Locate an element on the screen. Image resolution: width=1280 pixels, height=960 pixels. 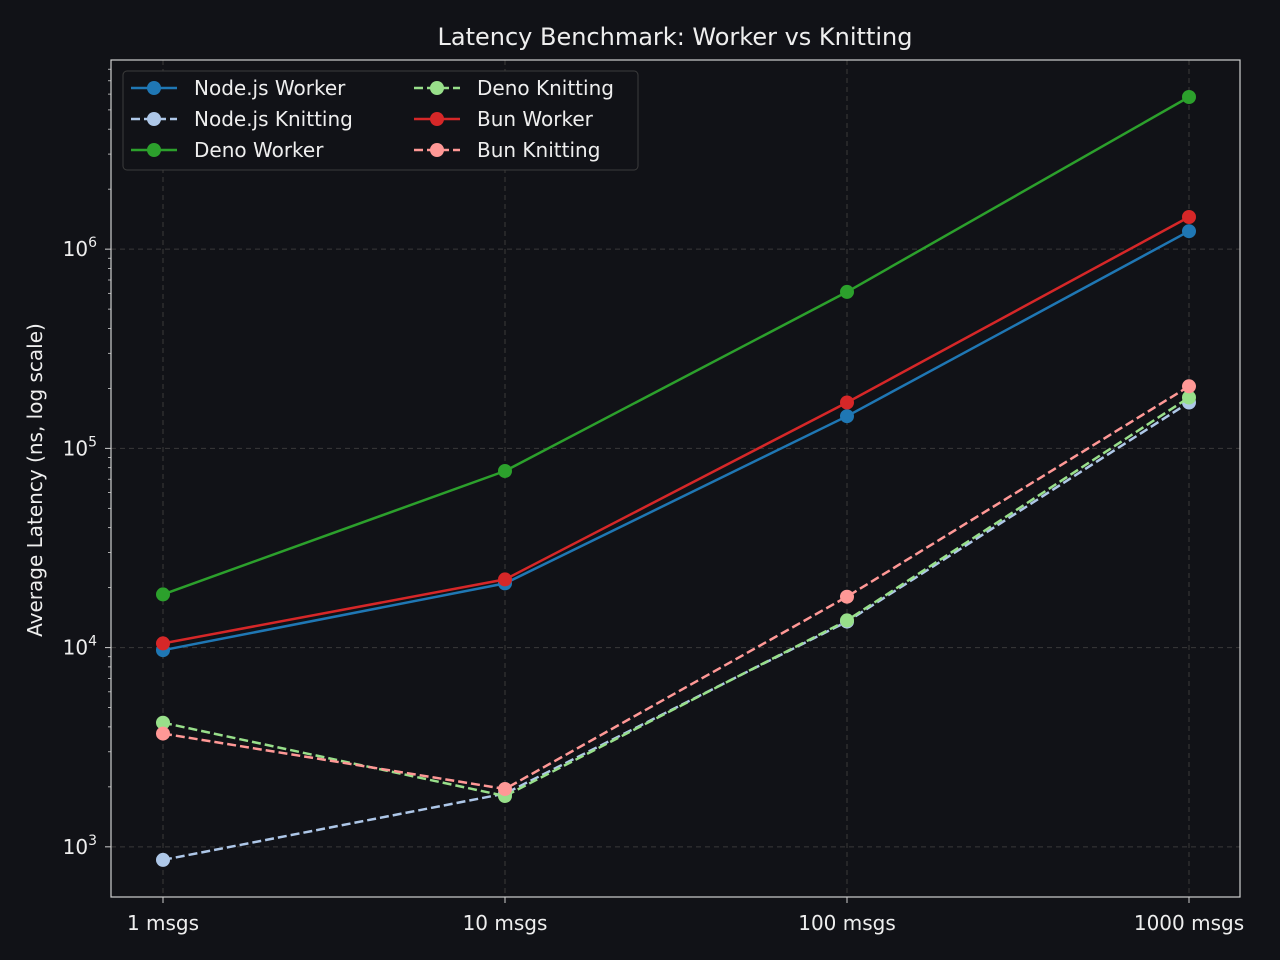
y-tick-label: 10⁶ is located at coordinates (80, 248).